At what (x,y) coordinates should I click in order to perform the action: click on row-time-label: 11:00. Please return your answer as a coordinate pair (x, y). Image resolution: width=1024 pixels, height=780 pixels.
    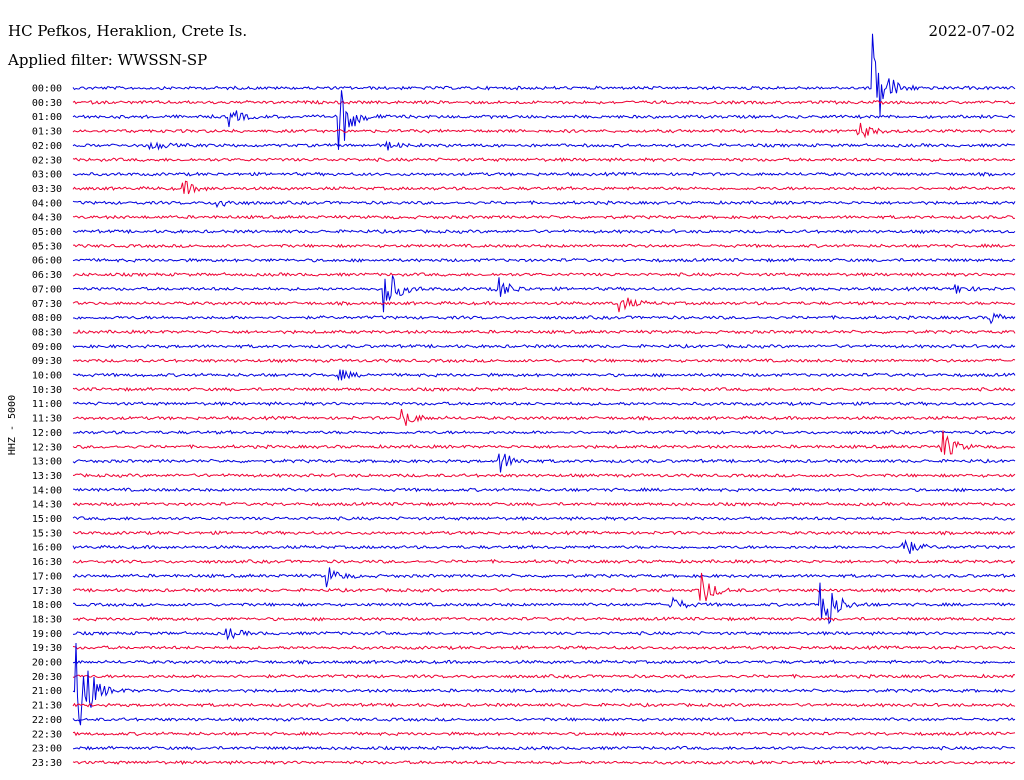
    Looking at the image, I should click on (47, 404).